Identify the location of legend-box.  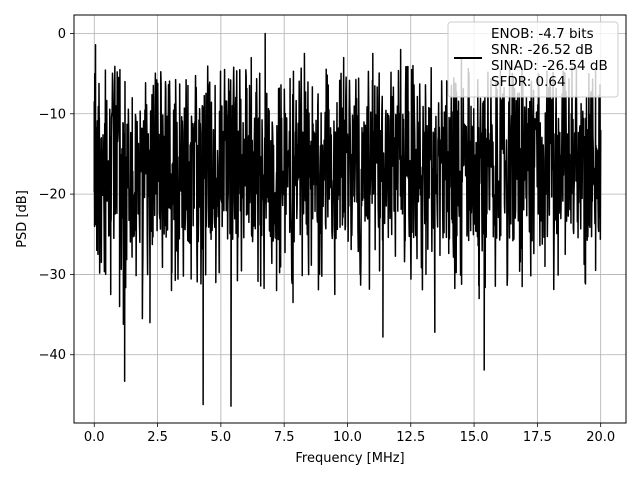
(533, 59).